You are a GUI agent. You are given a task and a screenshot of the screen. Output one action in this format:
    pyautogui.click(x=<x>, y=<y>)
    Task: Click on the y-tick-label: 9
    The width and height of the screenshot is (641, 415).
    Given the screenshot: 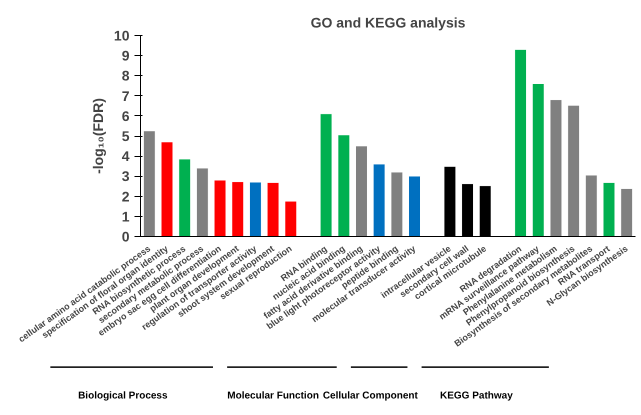 What is the action you would take?
    pyautogui.click(x=126, y=56)
    